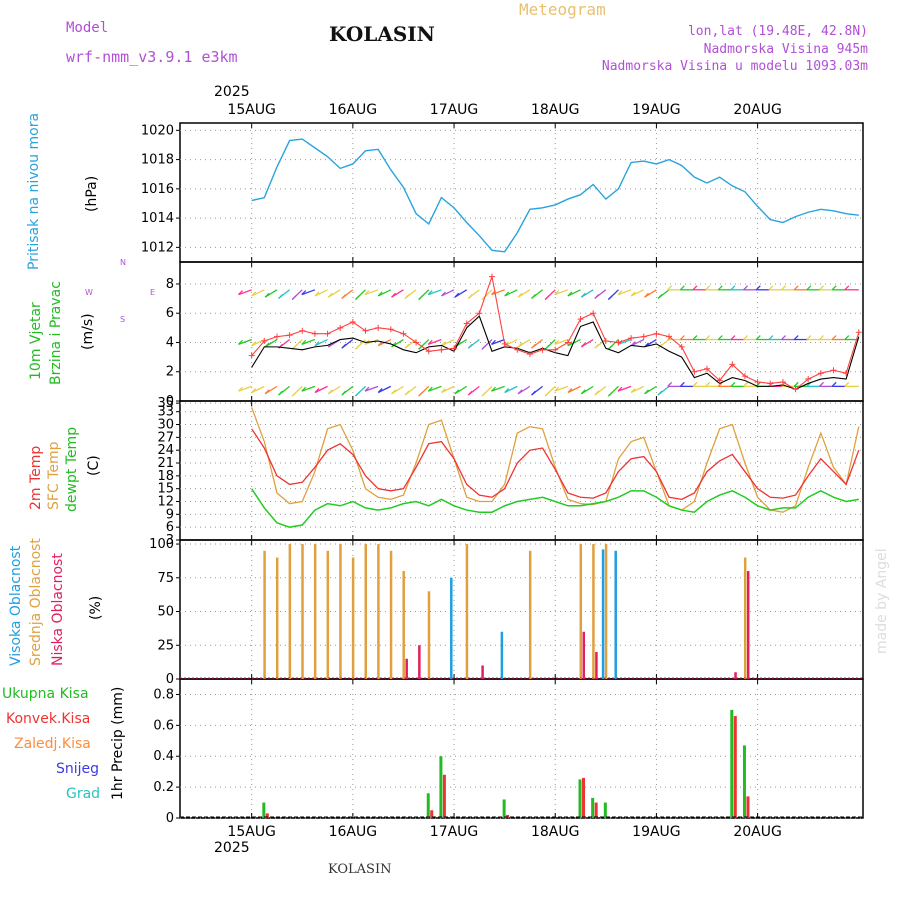  I want to click on year-bottom: 2025, so click(232, 848).